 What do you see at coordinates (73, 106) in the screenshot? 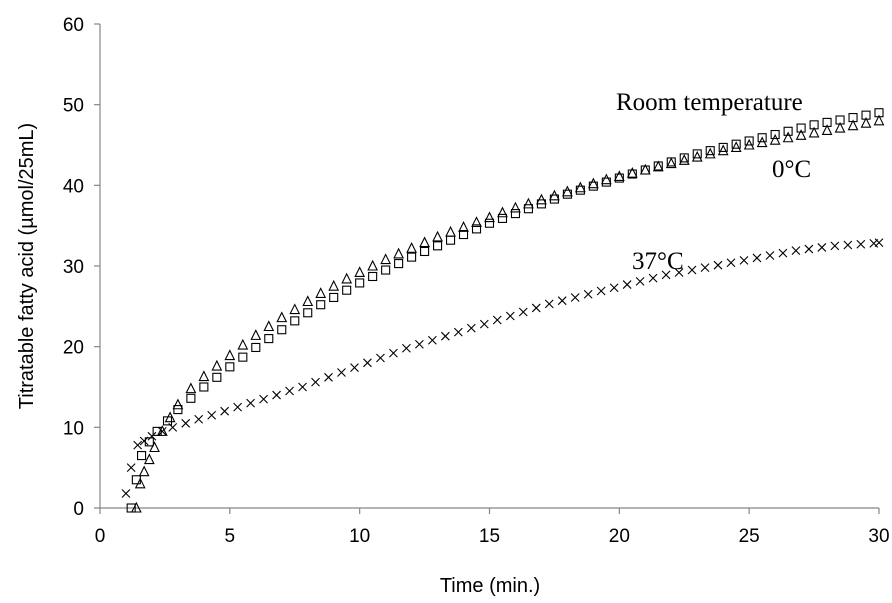
I see `y-tick-label: 50` at bounding box center [73, 106].